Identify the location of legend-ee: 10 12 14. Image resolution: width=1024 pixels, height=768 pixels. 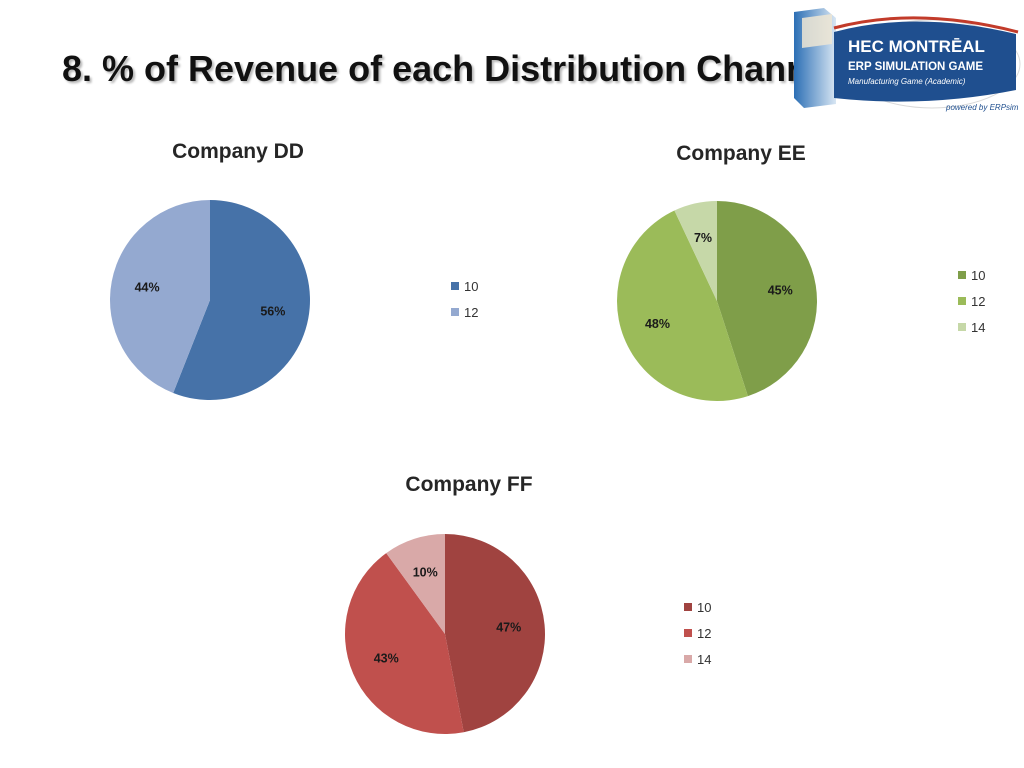
(971, 301).